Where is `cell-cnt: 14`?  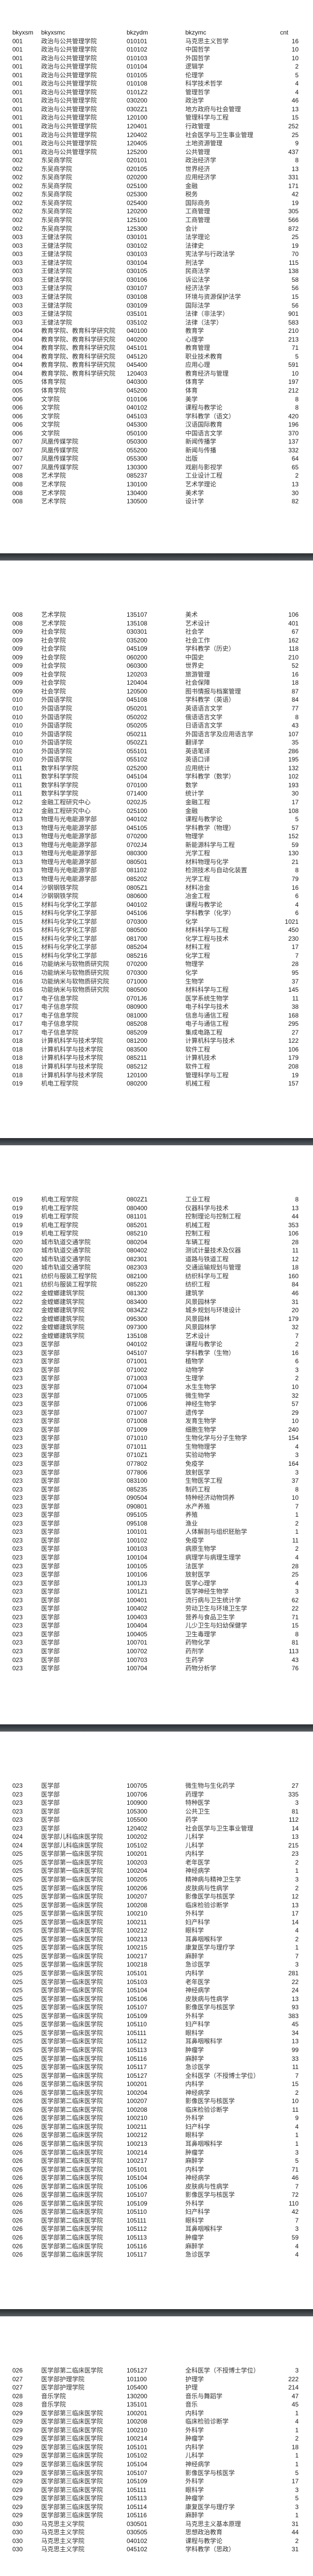 cell-cnt: 14 is located at coordinates (295, 1922).